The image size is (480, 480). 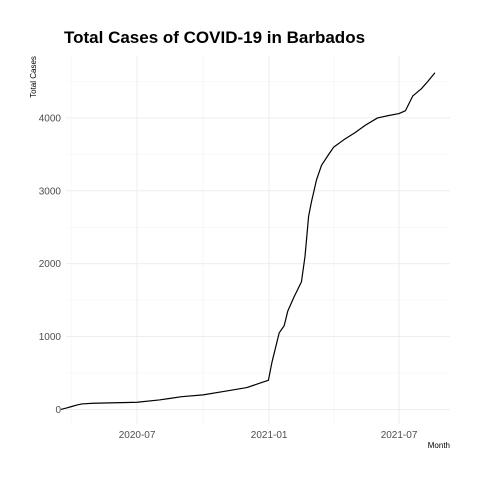 What do you see at coordinates (214, 37) in the screenshot?
I see `chart-title: Total Cases of COVID-19 in Barbados` at bounding box center [214, 37].